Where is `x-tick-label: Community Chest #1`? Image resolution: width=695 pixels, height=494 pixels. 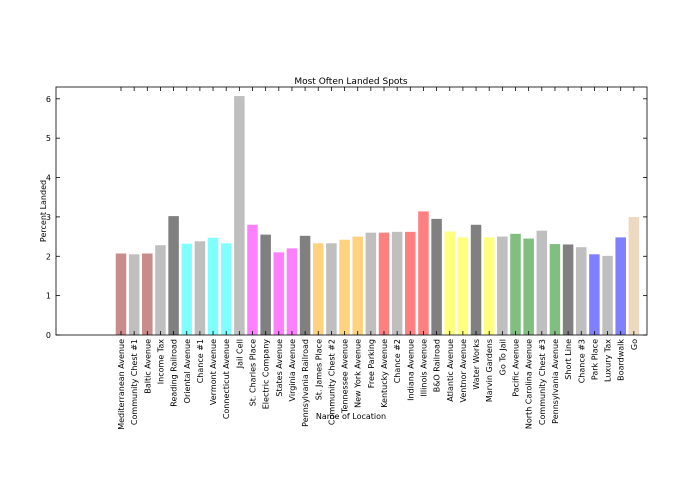 x-tick-label: Community Chest #1 is located at coordinates (134, 382).